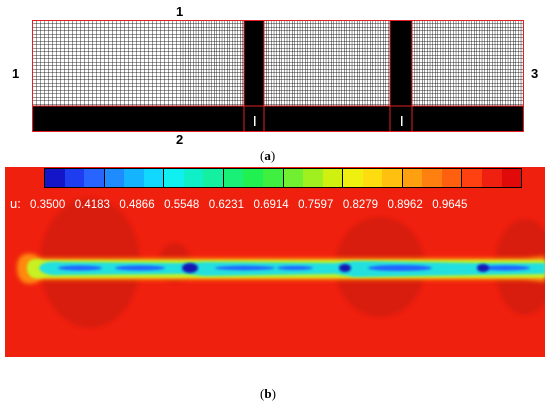  What do you see at coordinates (15, 203) in the screenshot?
I see `variable-label: u:` at bounding box center [15, 203].